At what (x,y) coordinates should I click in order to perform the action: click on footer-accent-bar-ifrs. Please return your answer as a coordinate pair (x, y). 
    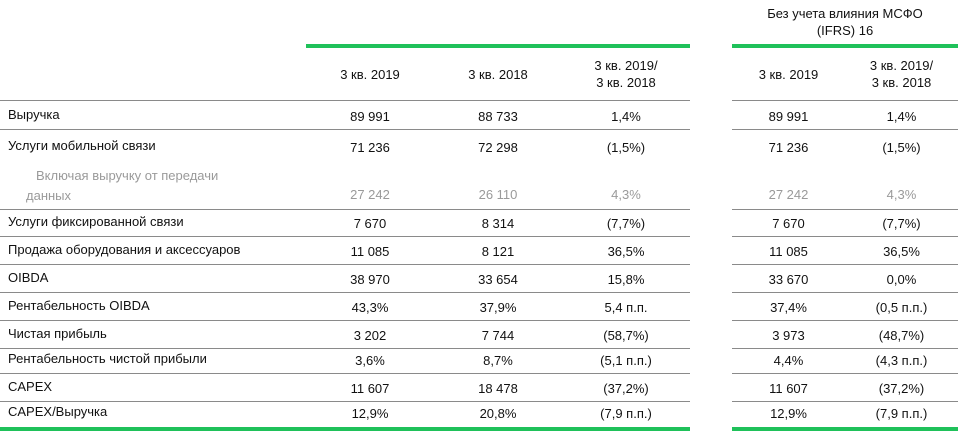
    Looking at the image, I should click on (845, 429).